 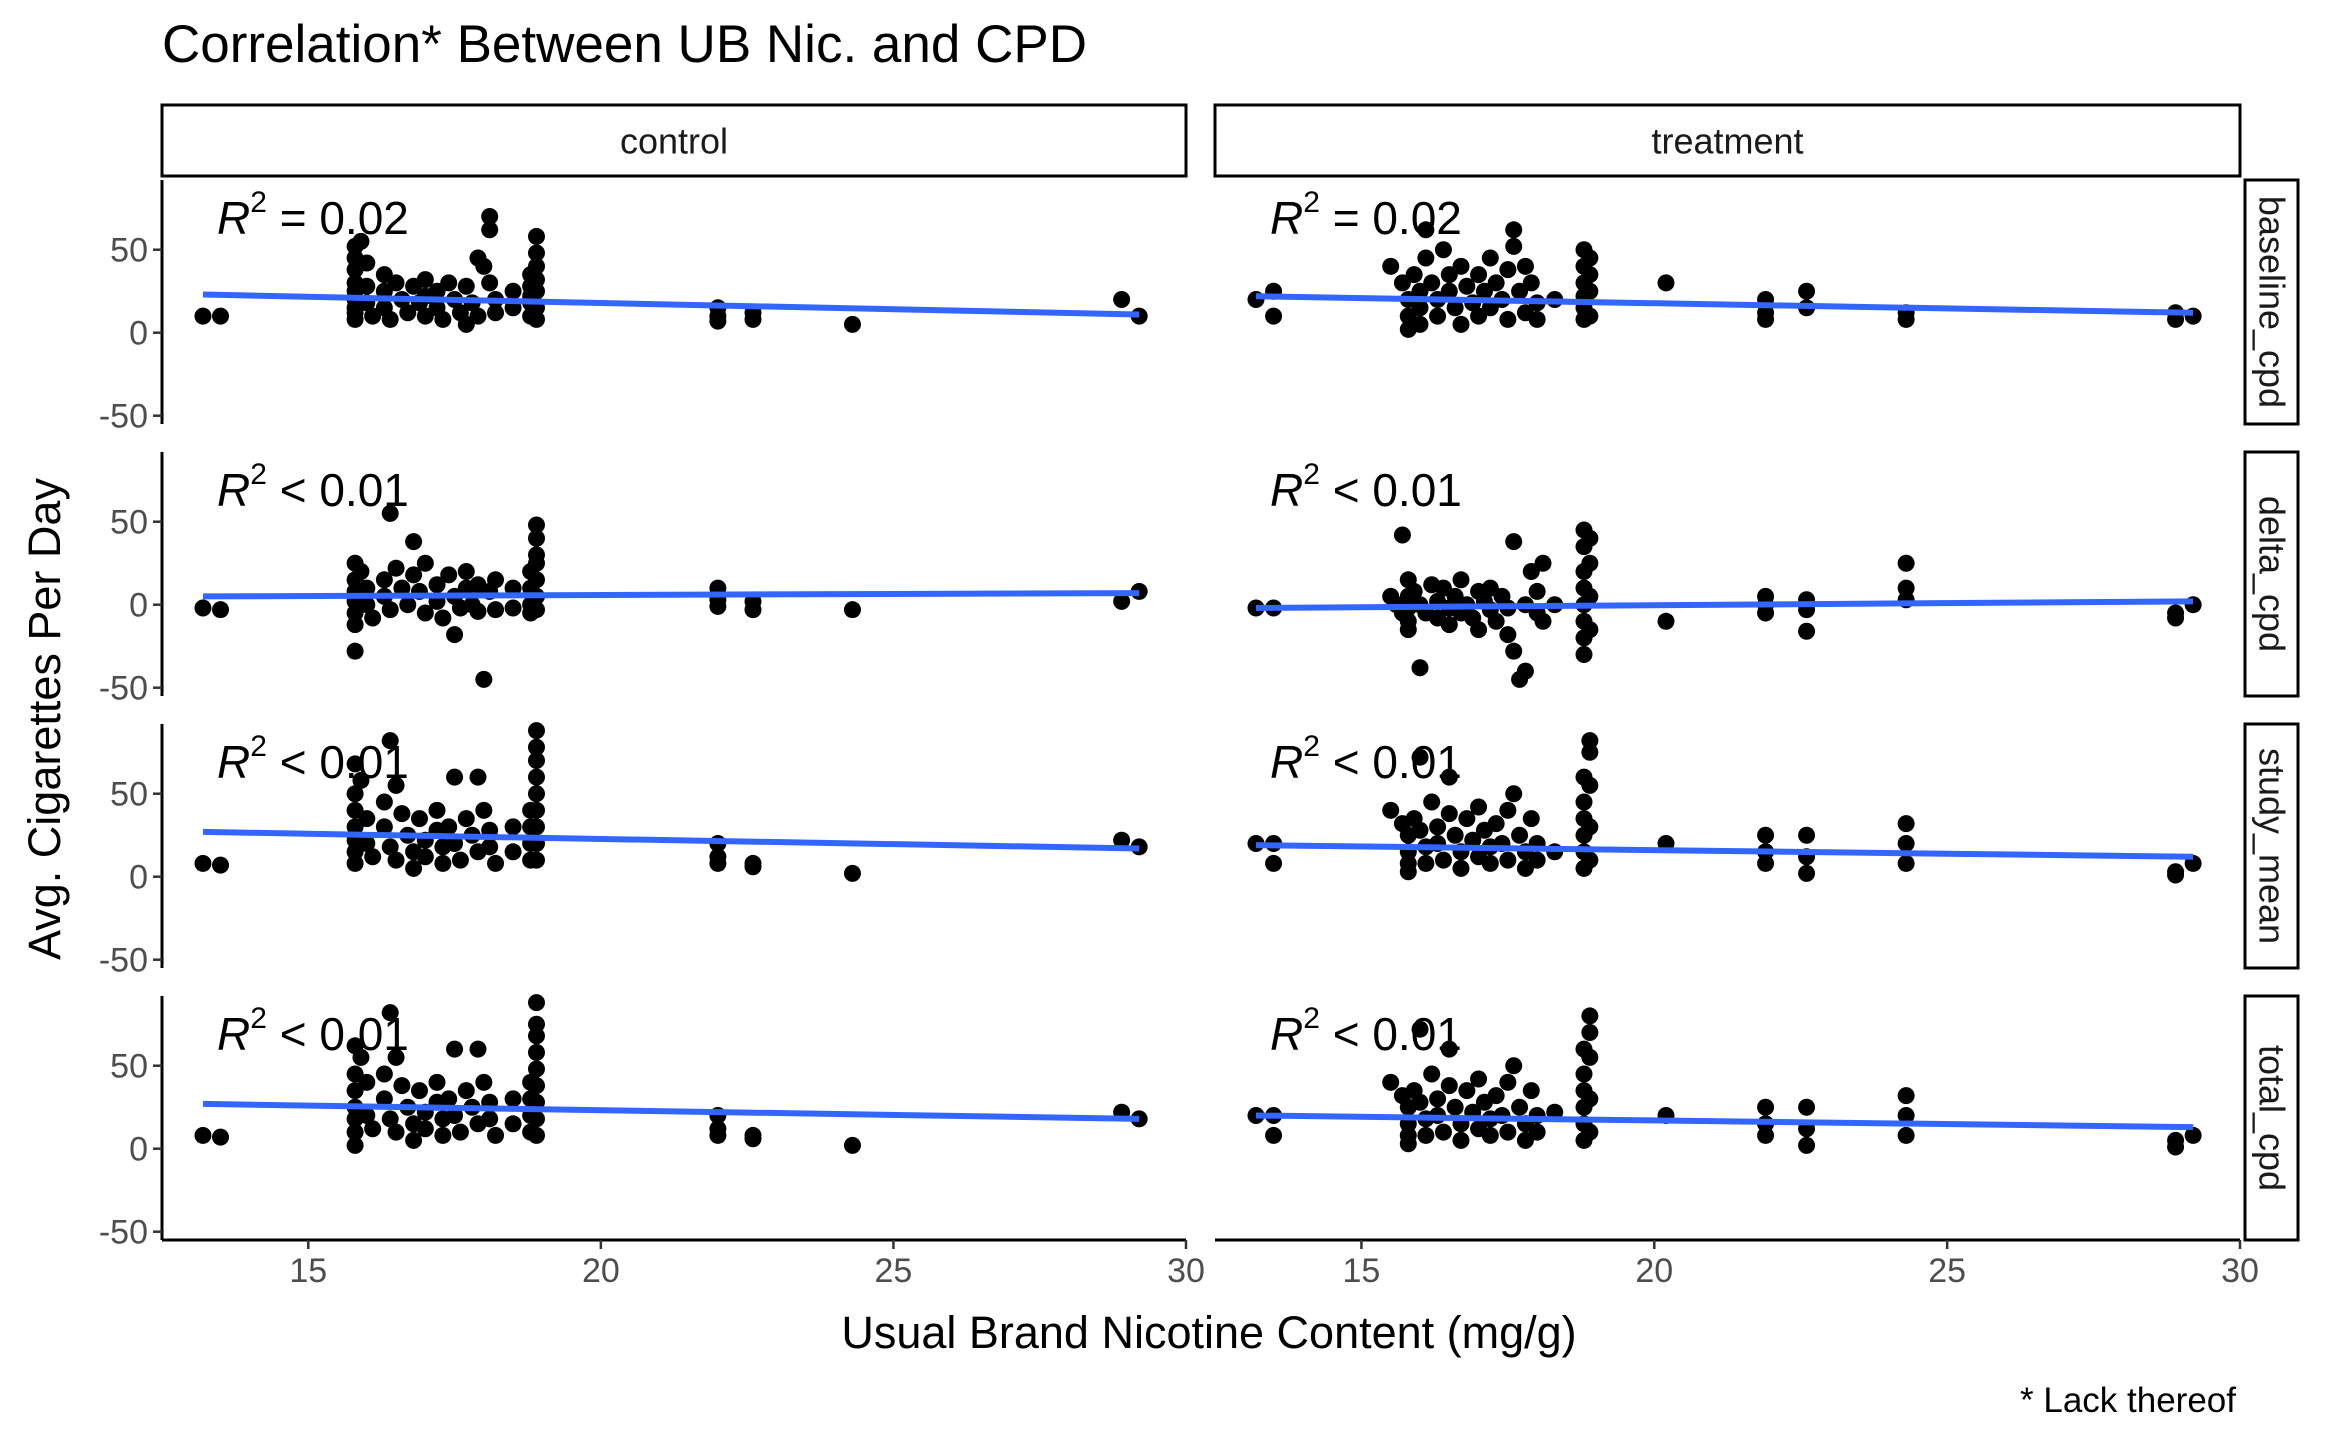 I want to click on facet-strip-study_mean, so click(x=2271, y=846).